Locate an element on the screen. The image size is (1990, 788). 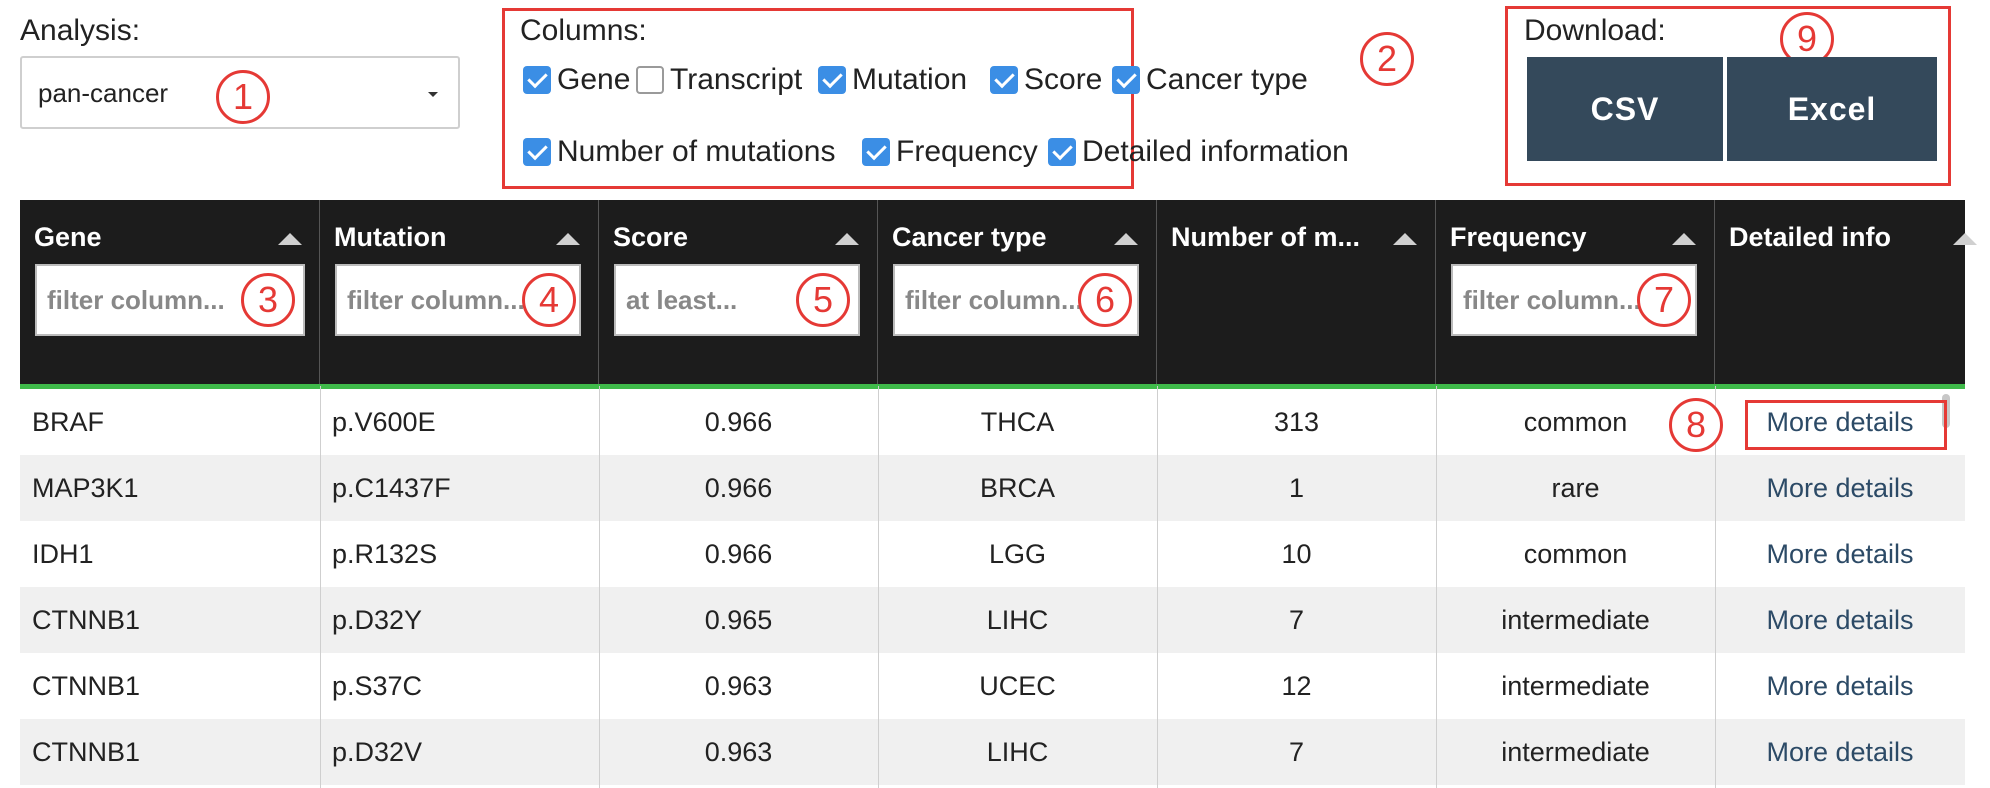
analysis-select-value: pan-cancer is located at coordinates (103, 93).